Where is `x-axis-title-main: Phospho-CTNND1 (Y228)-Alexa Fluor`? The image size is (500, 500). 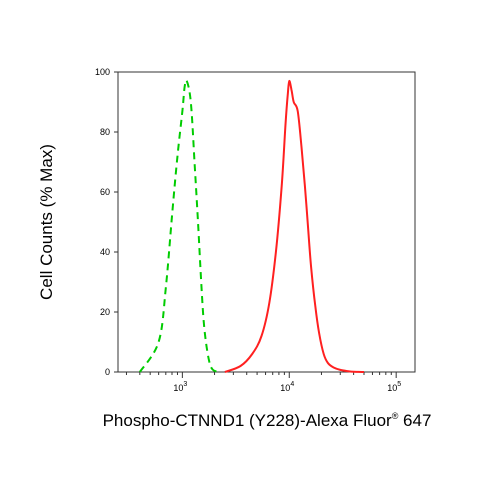 x-axis-title-main: Phospho-CTNND1 (Y228)-Alexa Fluor is located at coordinates (247, 420).